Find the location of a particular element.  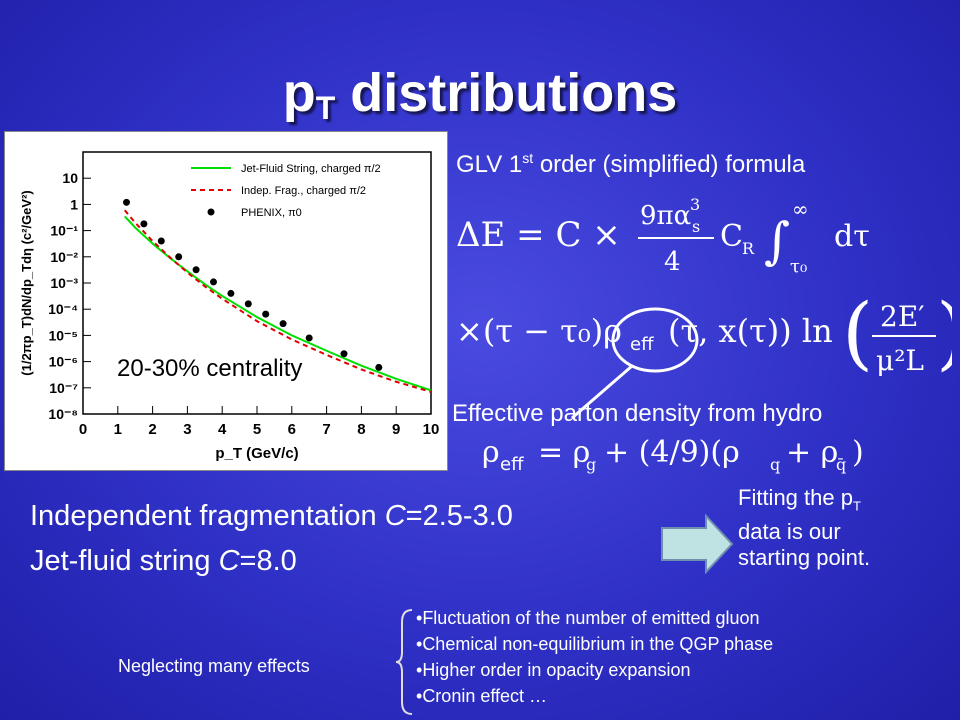

jet-fluid-string-text: Jet-fluid string C=8.0 is located at coordinates (163, 561).